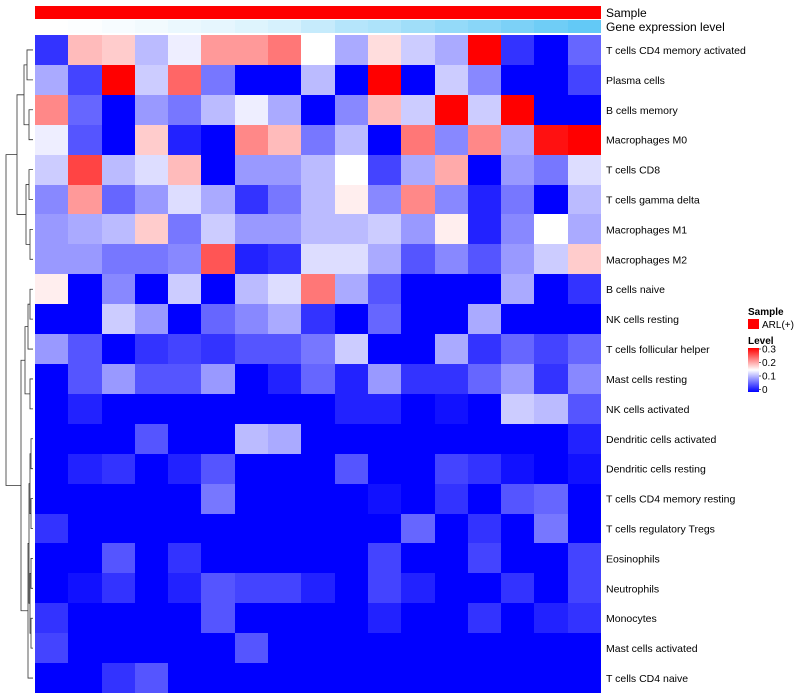 Image resolution: width=800 pixels, height=700 pixels. I want to click on legend-tick-label: 0.2, so click(769, 363).